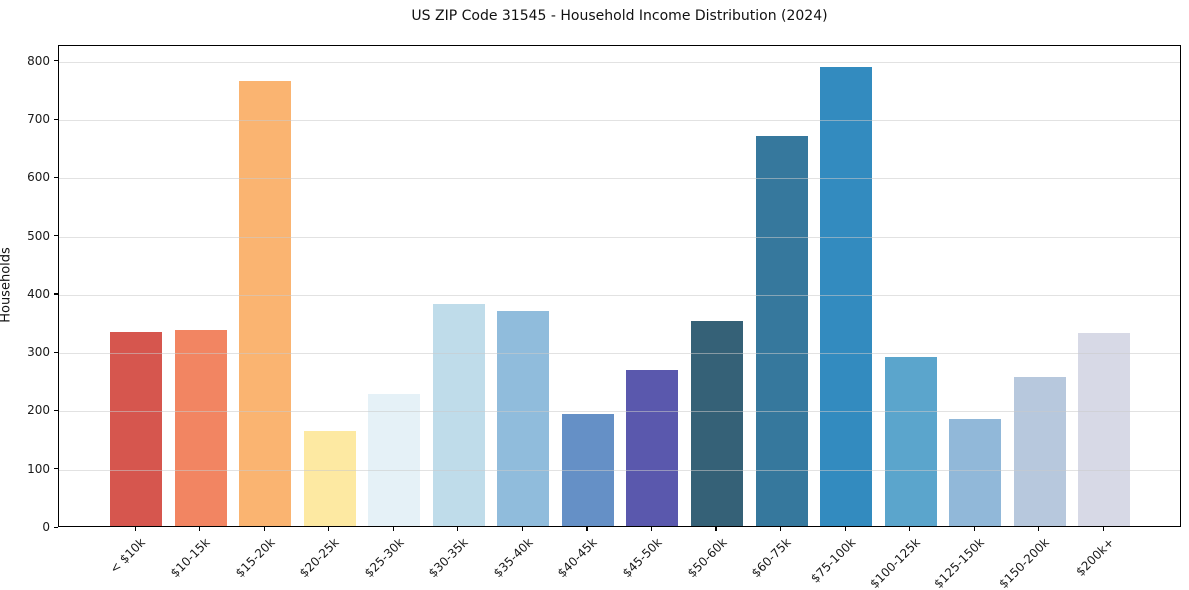 The width and height of the screenshot is (1189, 590). What do you see at coordinates (707, 558) in the screenshot?
I see `x-tick-label: $50-60k` at bounding box center [707, 558].